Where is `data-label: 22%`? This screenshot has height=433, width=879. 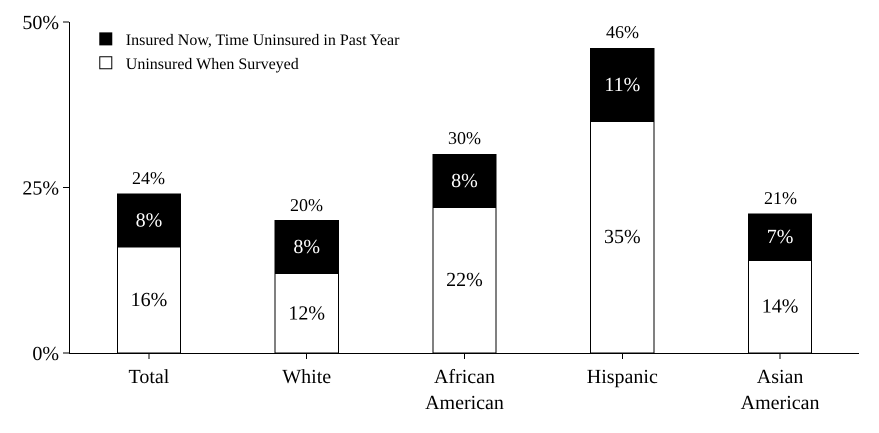 data-label: 22% is located at coordinates (464, 280).